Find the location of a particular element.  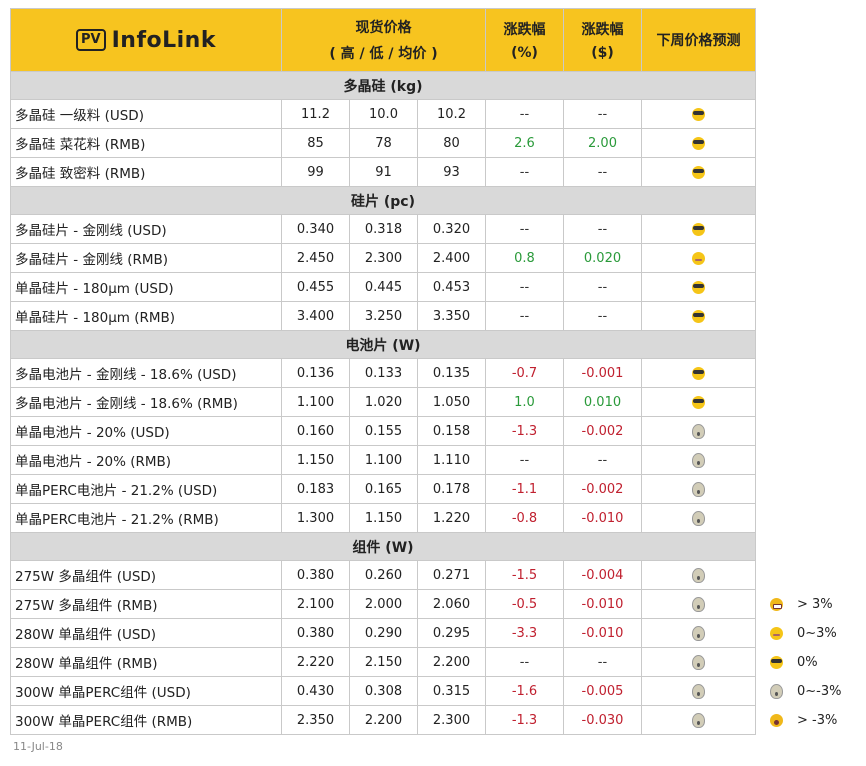

low-price: 2.150 is located at coordinates (383, 662).